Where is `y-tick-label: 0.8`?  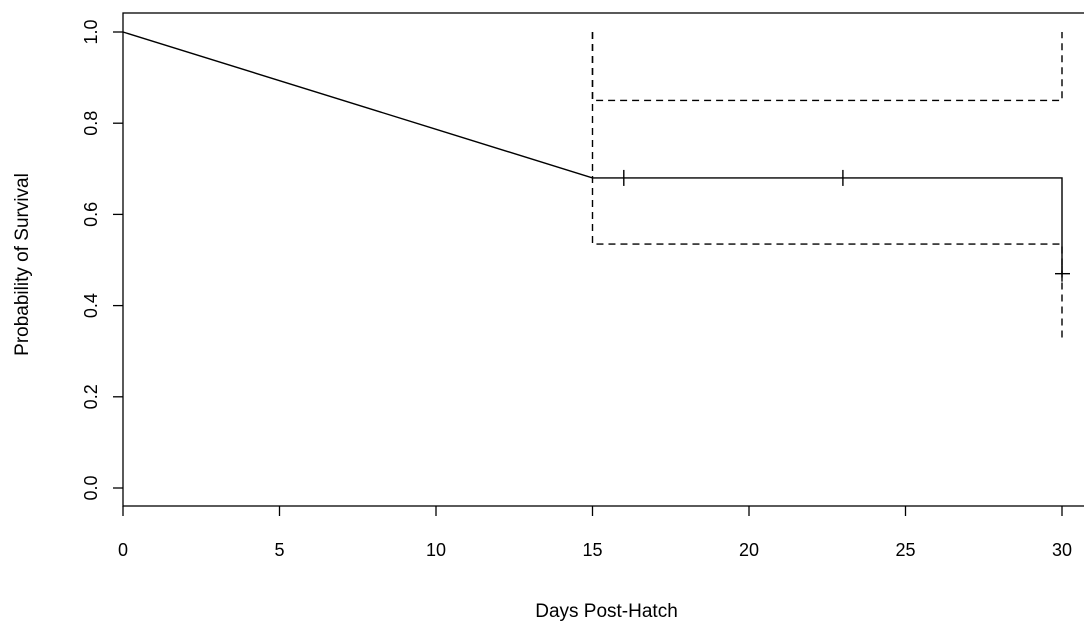
y-tick-label: 0.8 is located at coordinates (91, 123).